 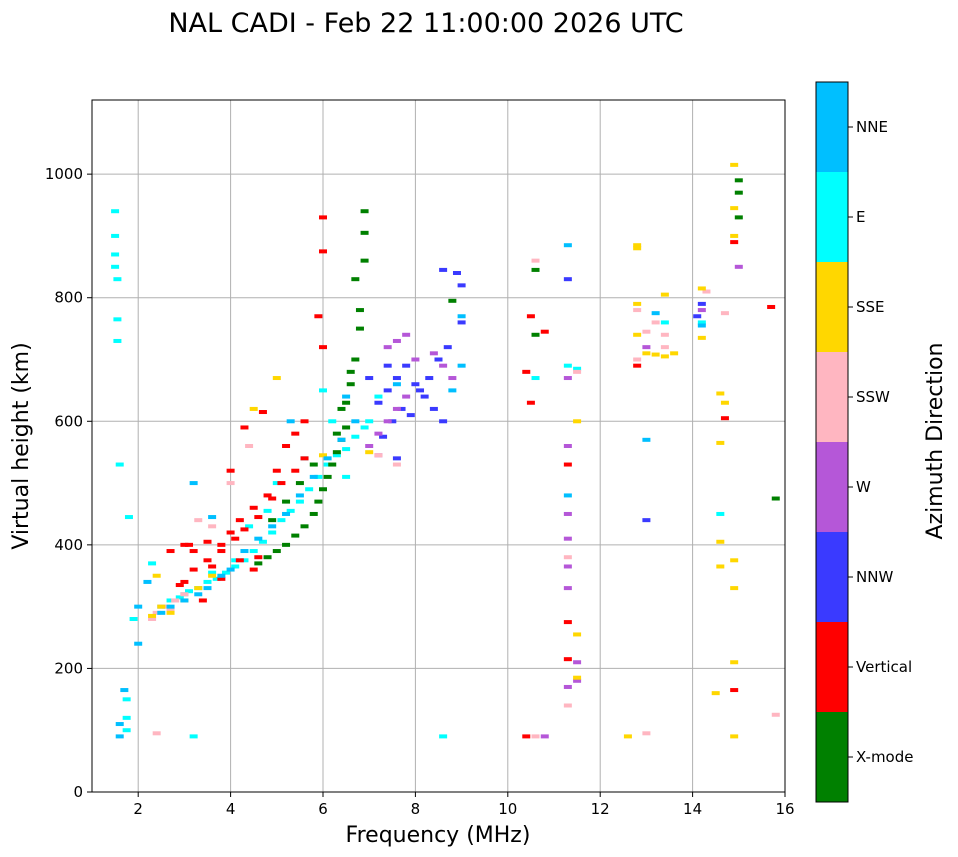 What do you see at coordinates (68, 421) in the screenshot?
I see `y-tick-label: 600` at bounding box center [68, 421].